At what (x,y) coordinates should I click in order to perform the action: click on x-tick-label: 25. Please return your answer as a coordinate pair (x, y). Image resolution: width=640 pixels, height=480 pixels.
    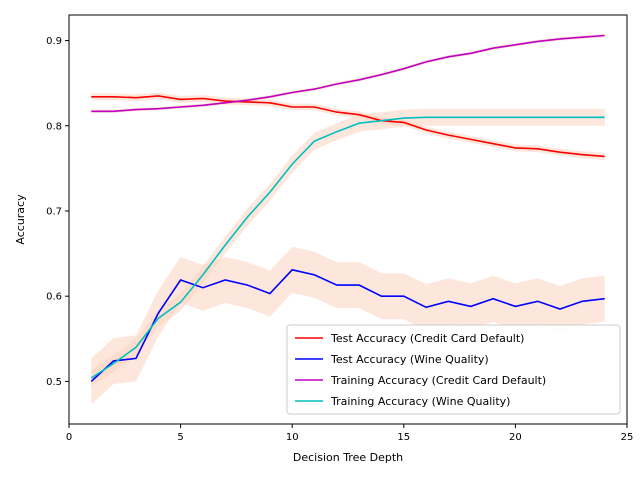
    Looking at the image, I should click on (627, 437).